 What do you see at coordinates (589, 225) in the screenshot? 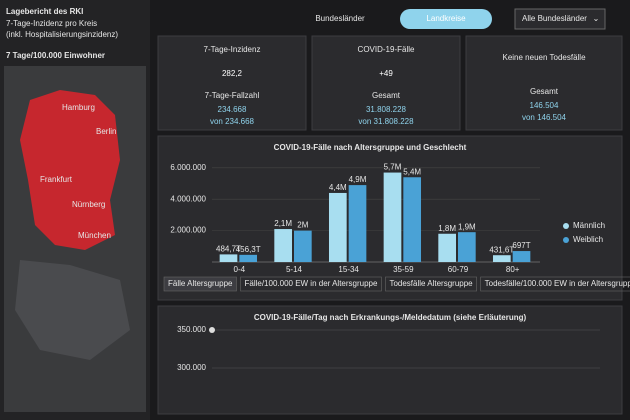
I see `legend-label: Männlich` at bounding box center [589, 225].